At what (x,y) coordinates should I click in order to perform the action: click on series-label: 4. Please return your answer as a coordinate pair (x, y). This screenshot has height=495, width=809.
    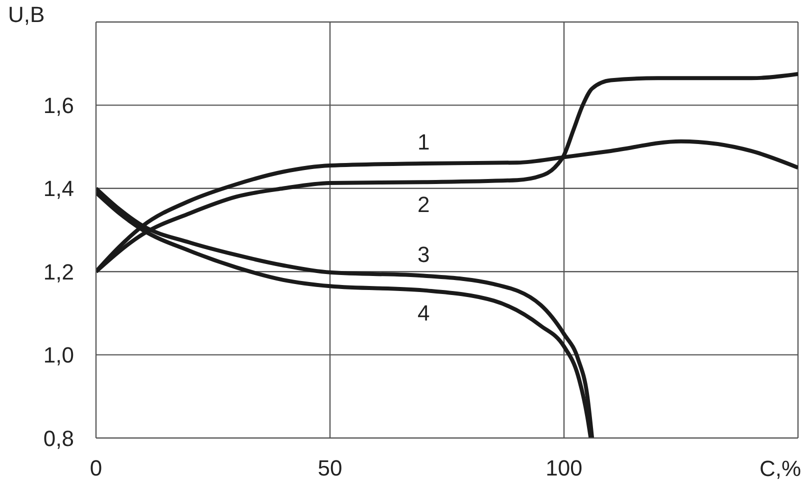
    Looking at the image, I should click on (423, 313).